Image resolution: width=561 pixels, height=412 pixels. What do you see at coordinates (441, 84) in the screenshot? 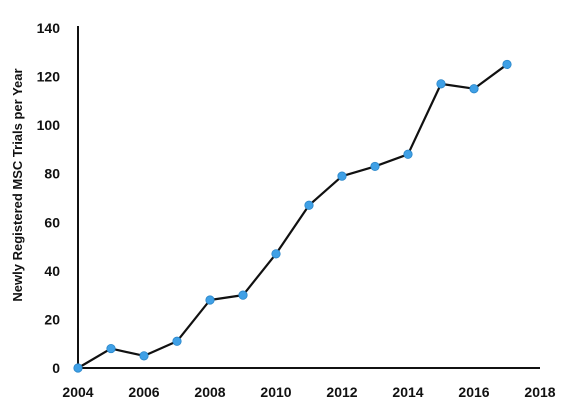
I see `data-point-2015` at bounding box center [441, 84].